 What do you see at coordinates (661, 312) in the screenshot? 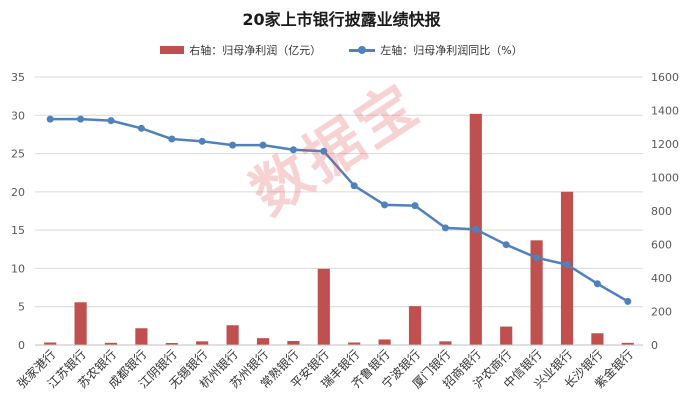
I see `y-right-tick-label: 200` at bounding box center [661, 312].